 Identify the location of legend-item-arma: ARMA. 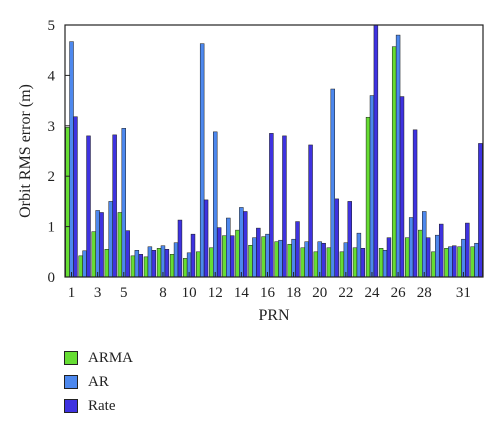
(98, 358).